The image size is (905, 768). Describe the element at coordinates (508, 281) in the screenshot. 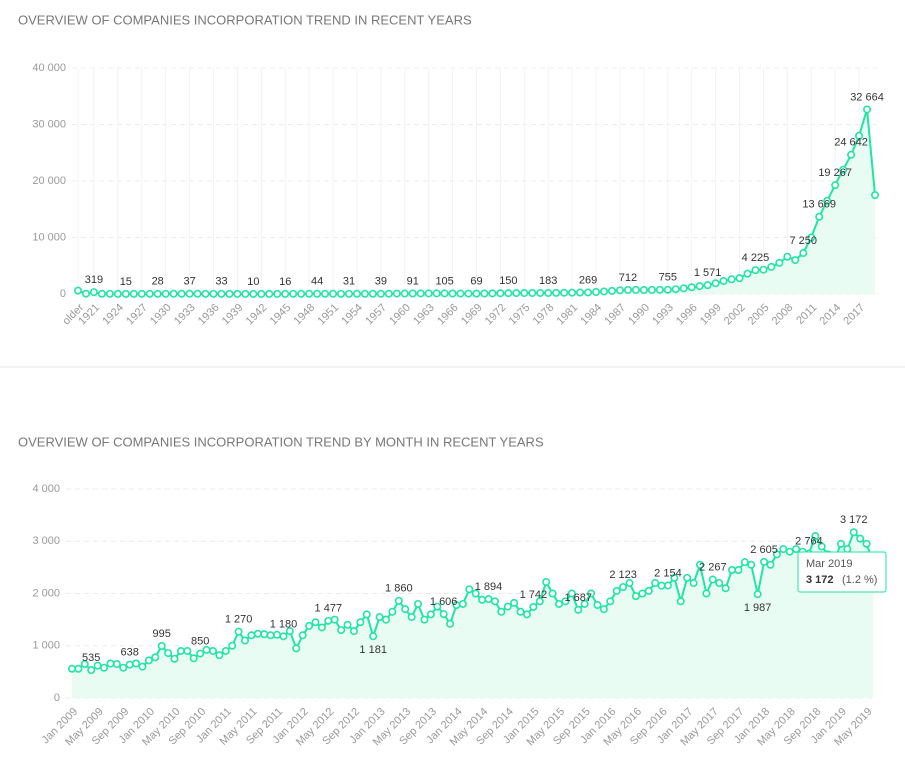

I see `data-label: 150` at that location.